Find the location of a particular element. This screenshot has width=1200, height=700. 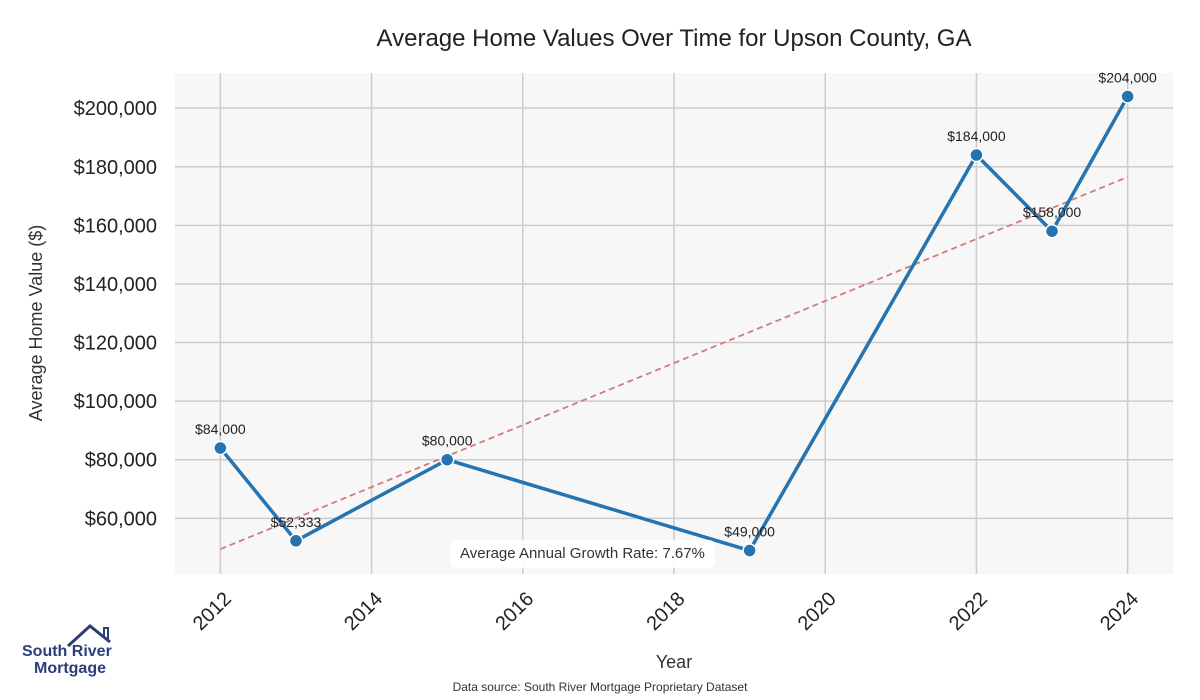

data-label: $84,000 is located at coordinates (220, 429).